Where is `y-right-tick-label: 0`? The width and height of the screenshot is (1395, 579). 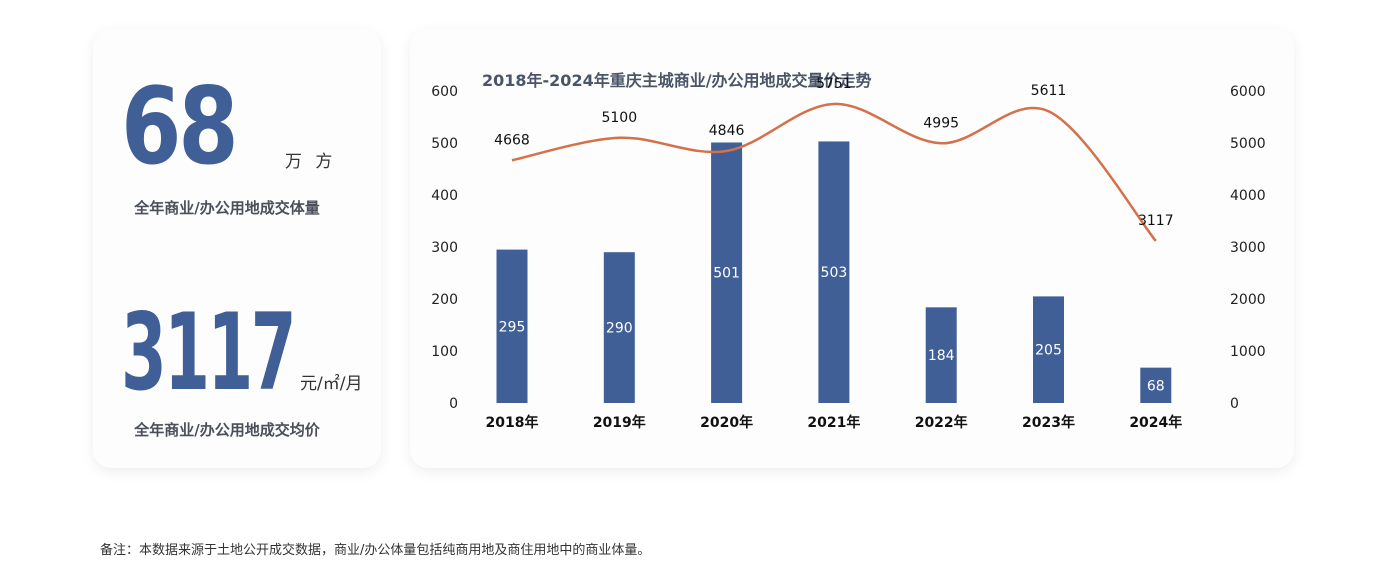
y-right-tick-label: 0 is located at coordinates (1234, 404).